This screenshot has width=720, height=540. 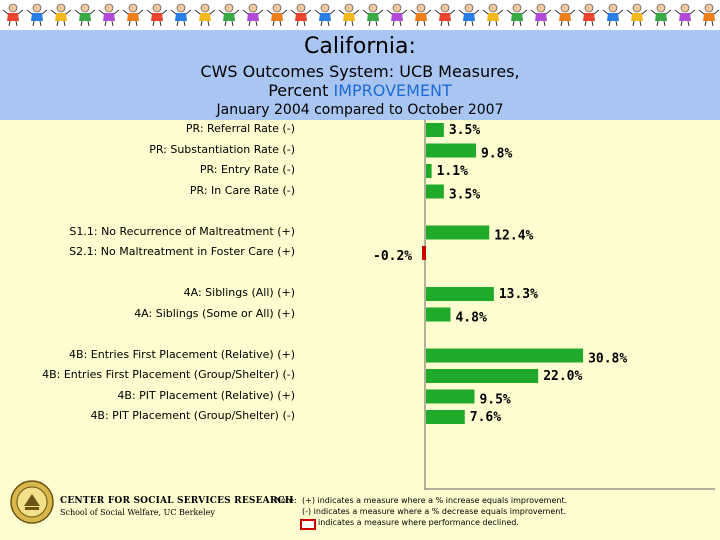 I want to click on category-label: 4A: Siblings (Some or All) (+), so click(x=214, y=313).